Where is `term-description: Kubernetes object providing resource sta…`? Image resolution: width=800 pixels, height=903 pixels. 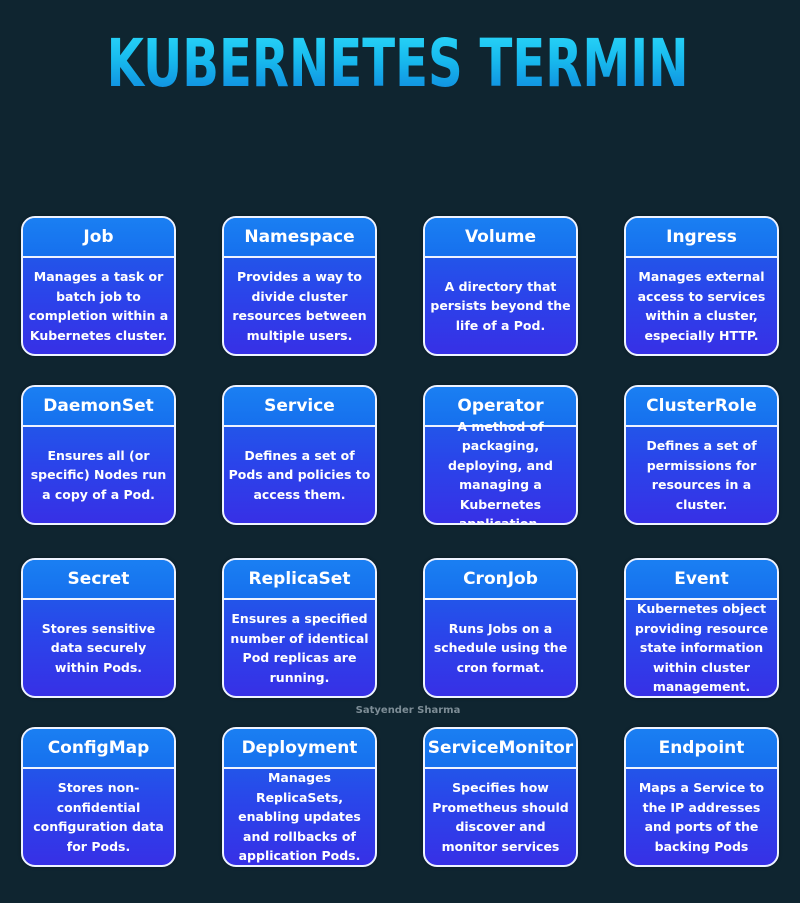
term-description: Kubernetes object providing resource sta… is located at coordinates (701, 648).